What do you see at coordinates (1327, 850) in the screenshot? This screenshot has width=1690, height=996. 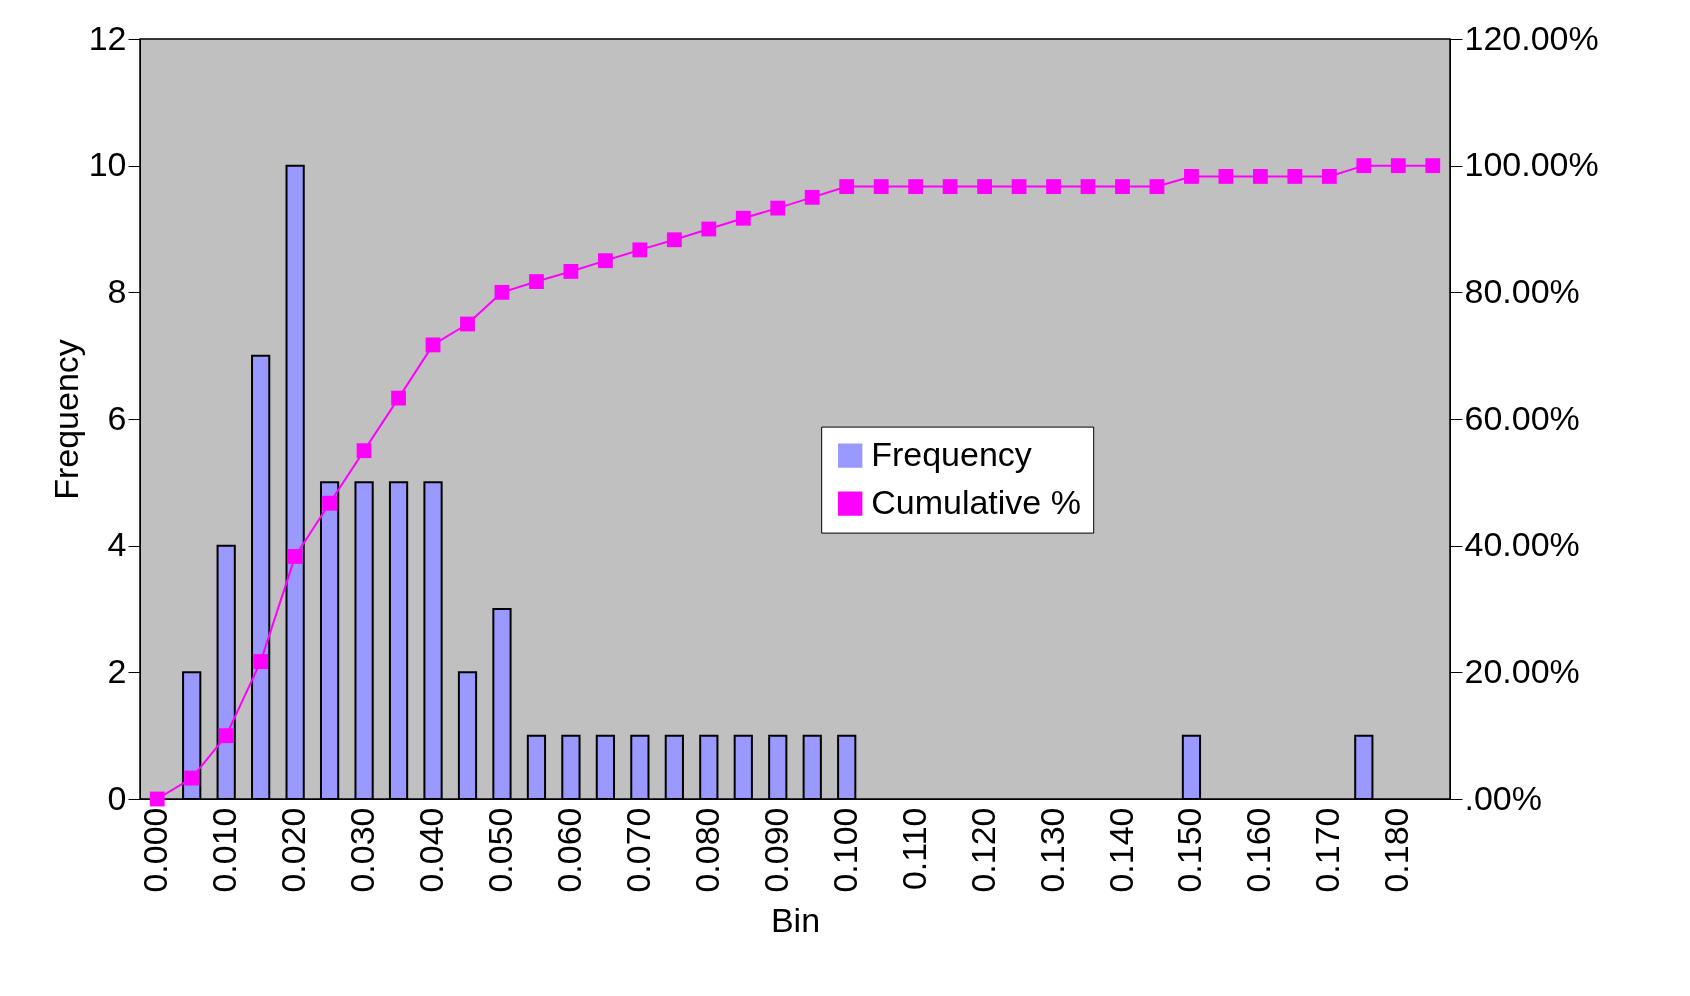 I see `x-tick-label: 0.170` at bounding box center [1327, 850].